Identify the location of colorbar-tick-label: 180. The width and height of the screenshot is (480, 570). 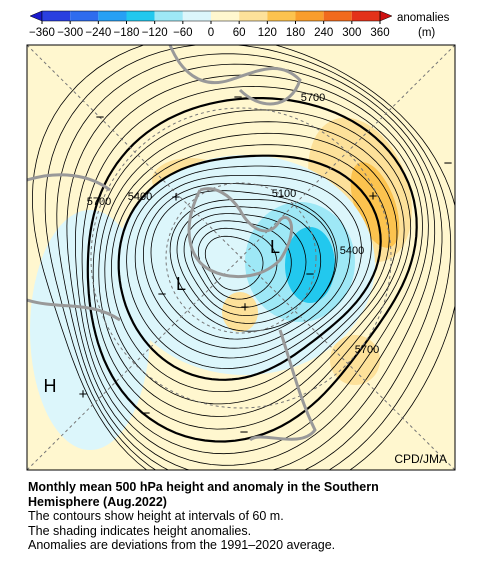
(295, 33).